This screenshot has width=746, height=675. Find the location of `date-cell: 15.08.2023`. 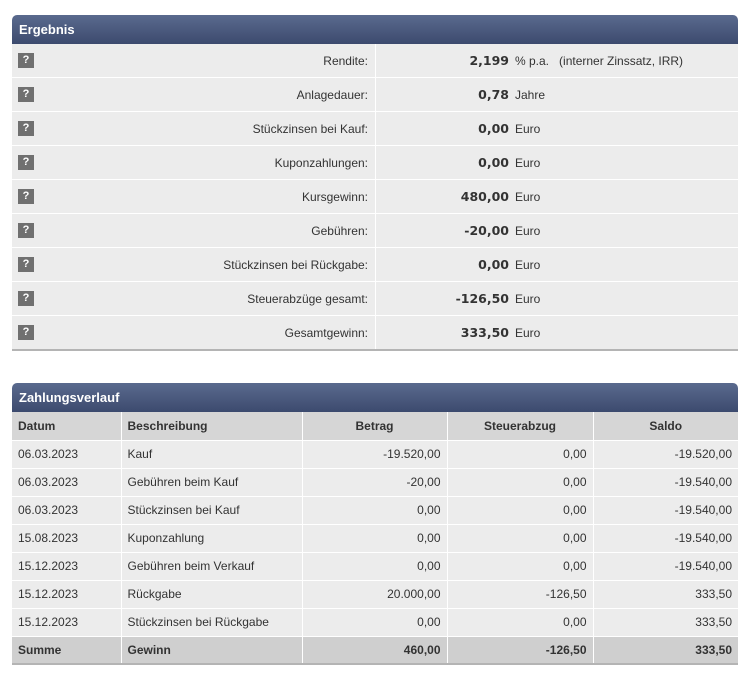

date-cell: 15.08.2023 is located at coordinates (67, 537).